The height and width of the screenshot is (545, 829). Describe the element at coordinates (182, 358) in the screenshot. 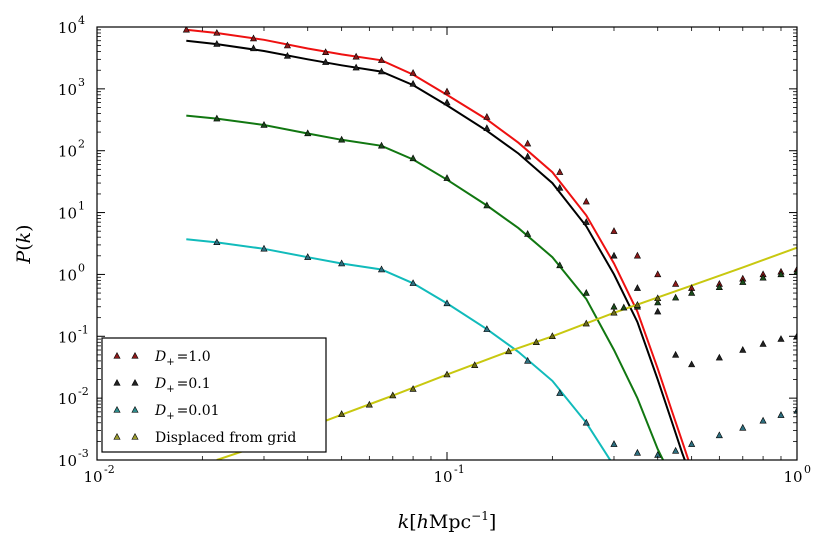

I see `legend-label-0: D+ =1.0` at that location.